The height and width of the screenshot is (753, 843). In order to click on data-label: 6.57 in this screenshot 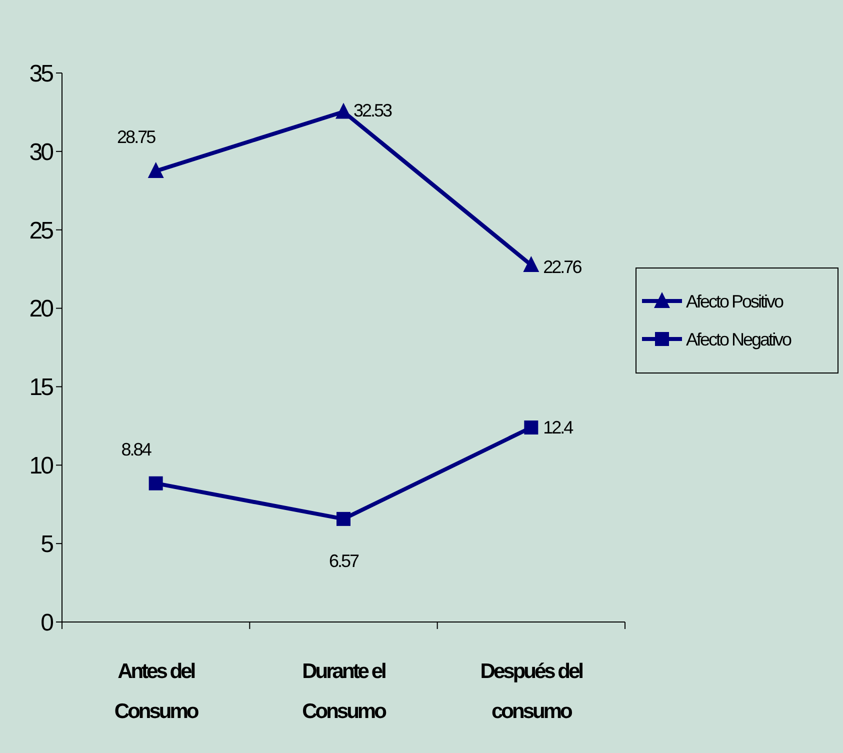, I will do `click(344, 560)`.